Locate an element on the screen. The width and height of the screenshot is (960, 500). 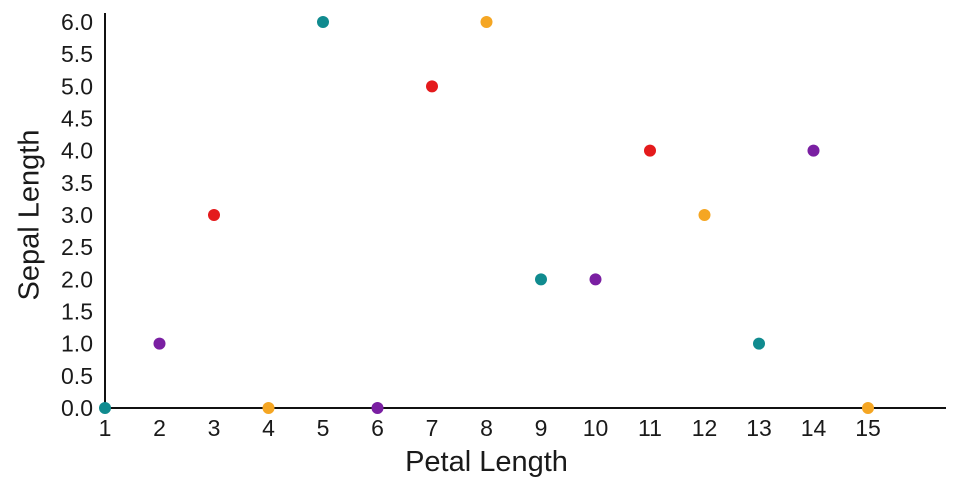
y-tick-label: 2.5 is located at coordinates (77, 247).